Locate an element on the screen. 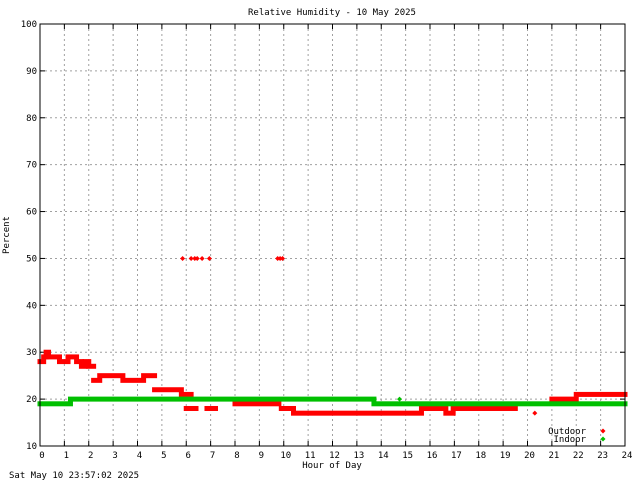 The image size is (640, 480). y-tick-labels: 10 20 30 40 50 60 70 80 90 100 is located at coordinates (29, 236).